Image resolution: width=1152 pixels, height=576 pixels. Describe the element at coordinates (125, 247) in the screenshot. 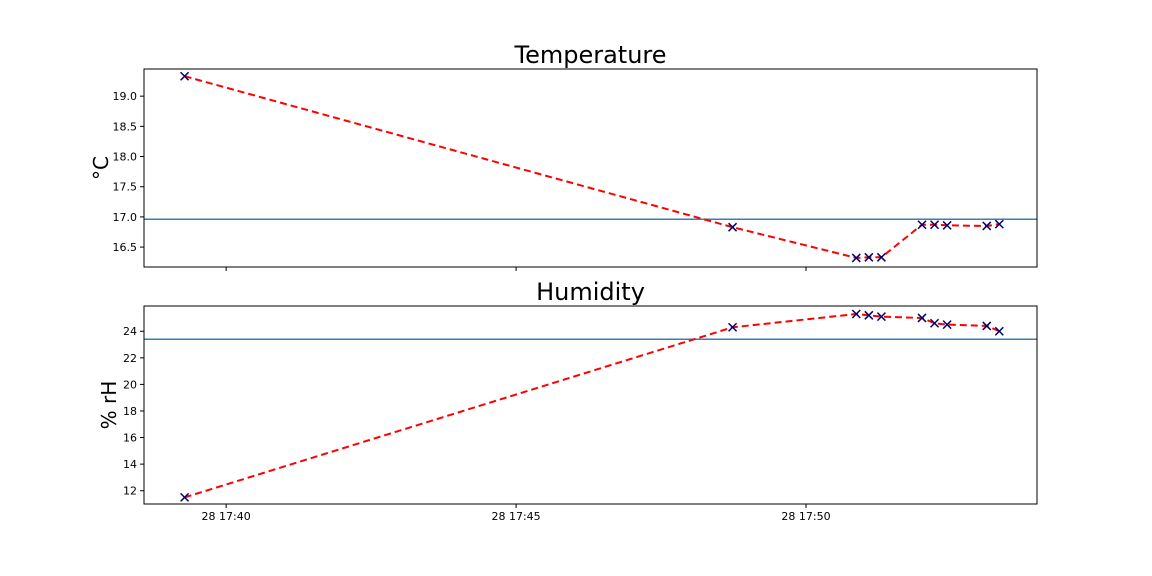

I see `y-tick-label: 16.5` at that location.